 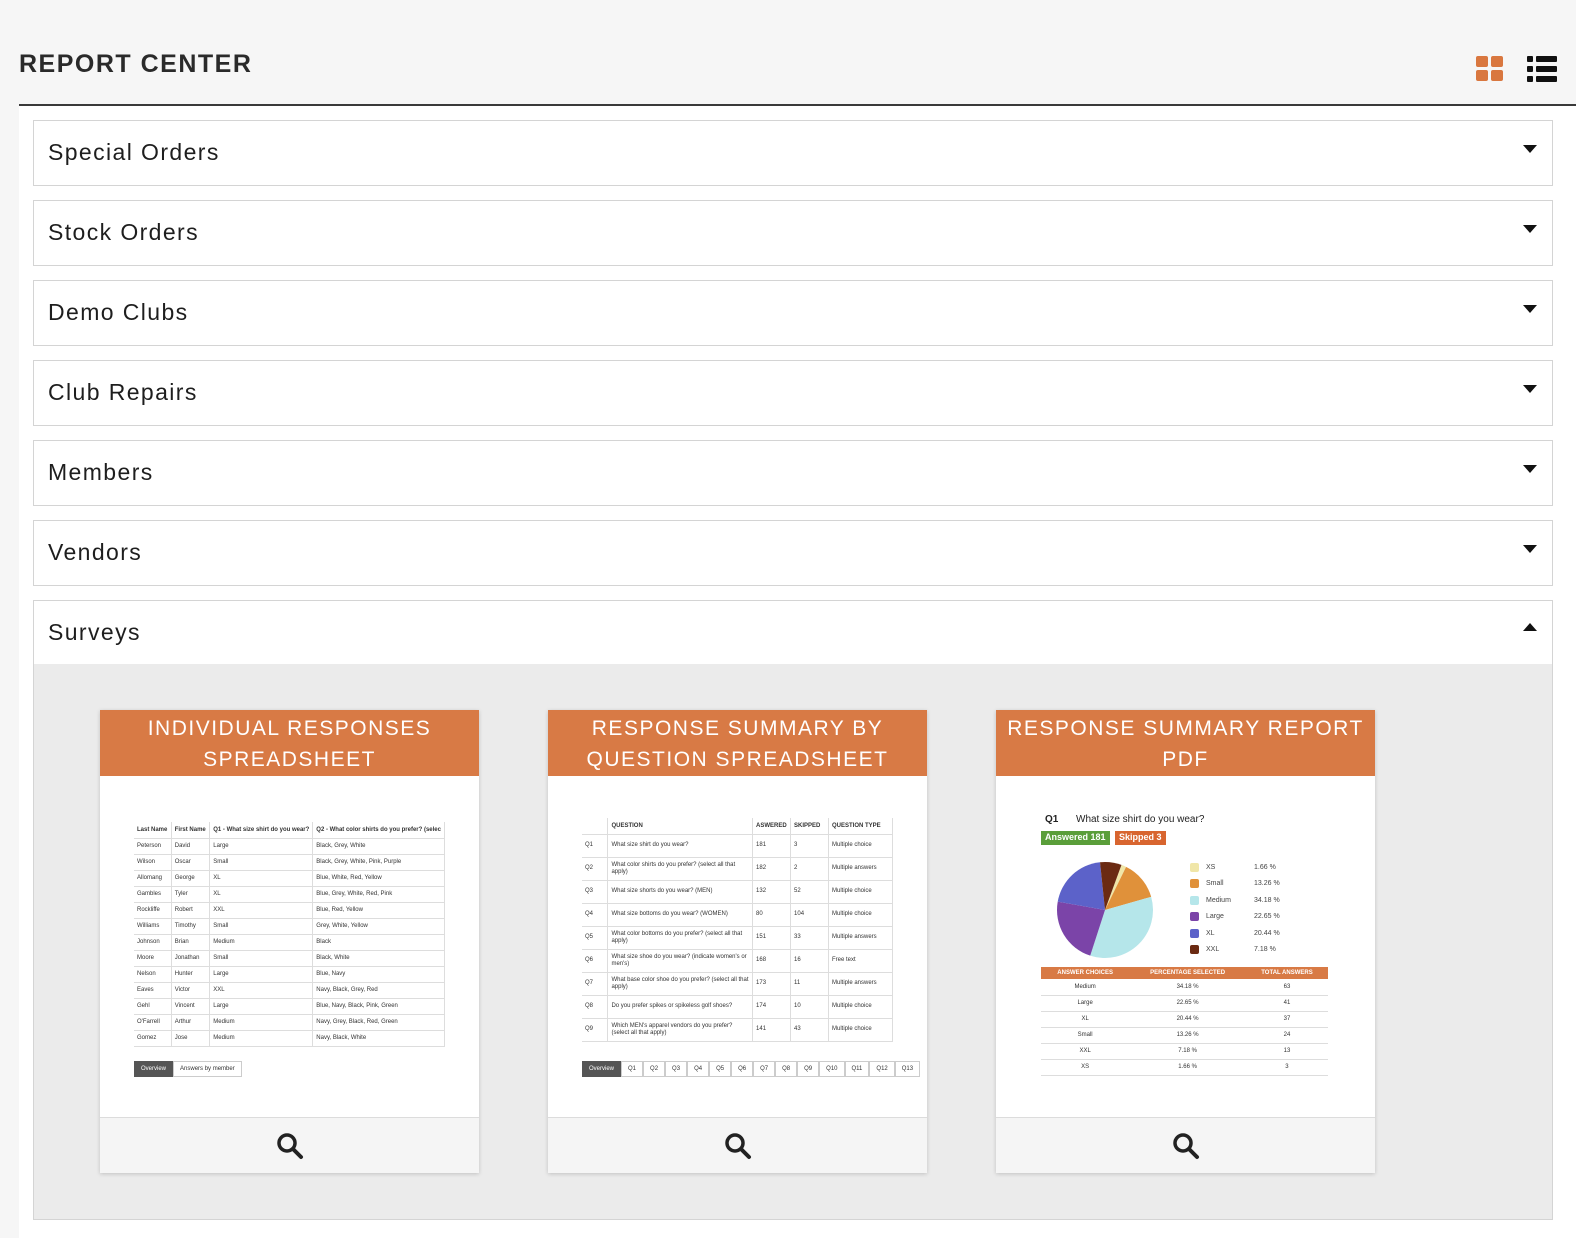 I want to click on sheet-tab: Q13, so click(x=907, y=1069).